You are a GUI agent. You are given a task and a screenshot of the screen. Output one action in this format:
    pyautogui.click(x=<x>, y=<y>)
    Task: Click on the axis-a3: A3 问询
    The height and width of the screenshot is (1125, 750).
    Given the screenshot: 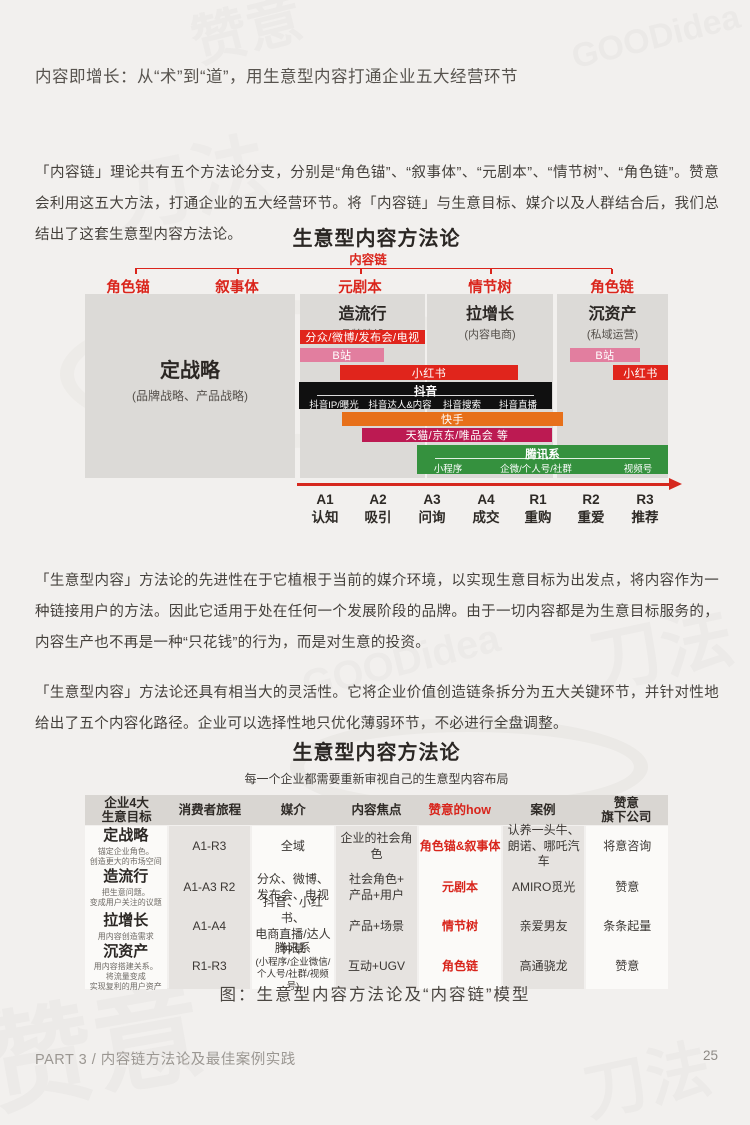 What is the action you would take?
    pyautogui.click(x=432, y=509)
    